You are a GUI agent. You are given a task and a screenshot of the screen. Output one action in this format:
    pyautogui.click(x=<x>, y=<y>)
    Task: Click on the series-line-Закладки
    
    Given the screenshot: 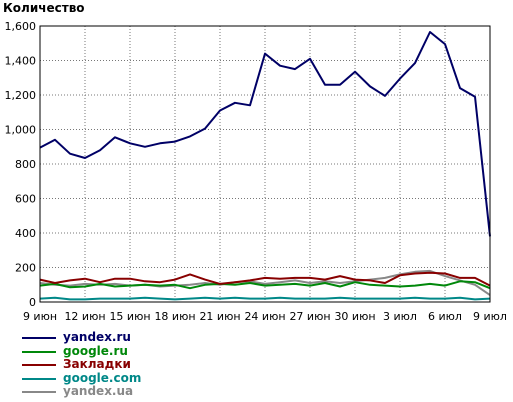 What is the action you would take?
    pyautogui.click(x=265, y=279)
    